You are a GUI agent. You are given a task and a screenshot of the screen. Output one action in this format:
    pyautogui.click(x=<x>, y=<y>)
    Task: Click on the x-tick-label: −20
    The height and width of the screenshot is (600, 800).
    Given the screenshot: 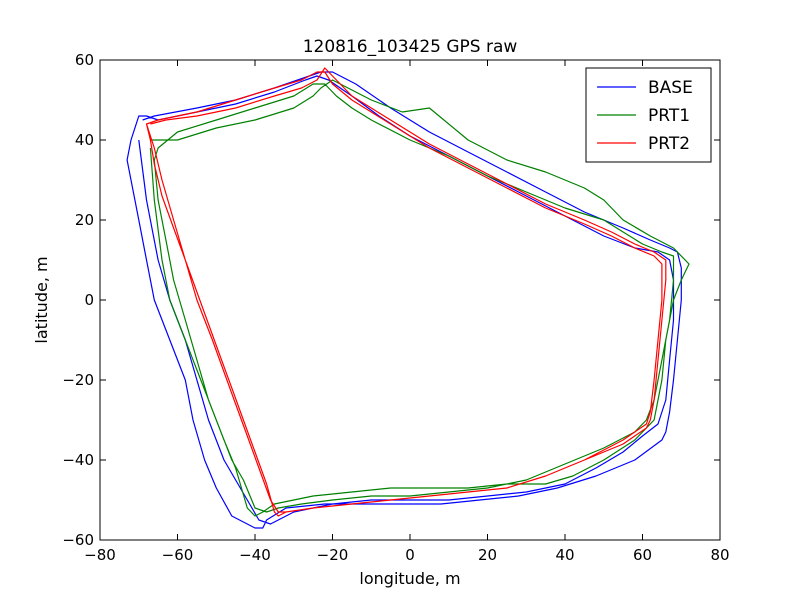 What is the action you would take?
    pyautogui.click(x=333, y=555)
    